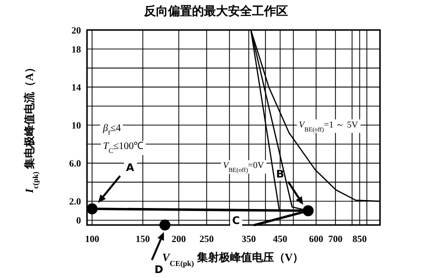 This screenshot has height=278, width=432. I want to click on annotation: V$_{BE(off)}$=1 ～ 5V, so click(328, 126).